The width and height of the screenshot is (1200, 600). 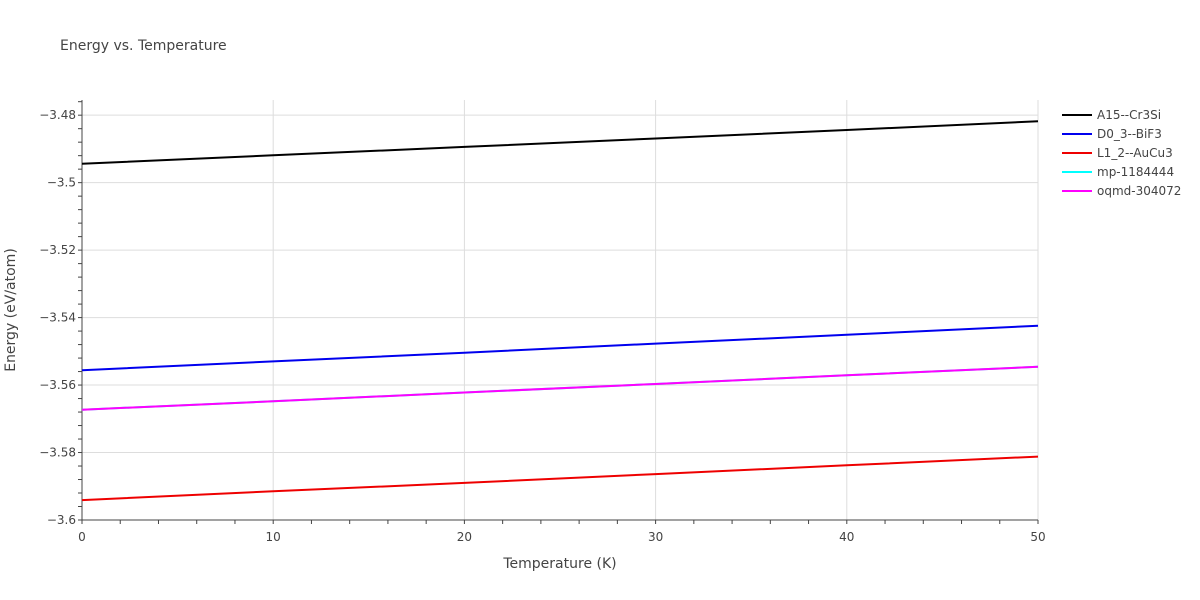 I want to click on x-tick-label: 20, so click(x=464, y=537).